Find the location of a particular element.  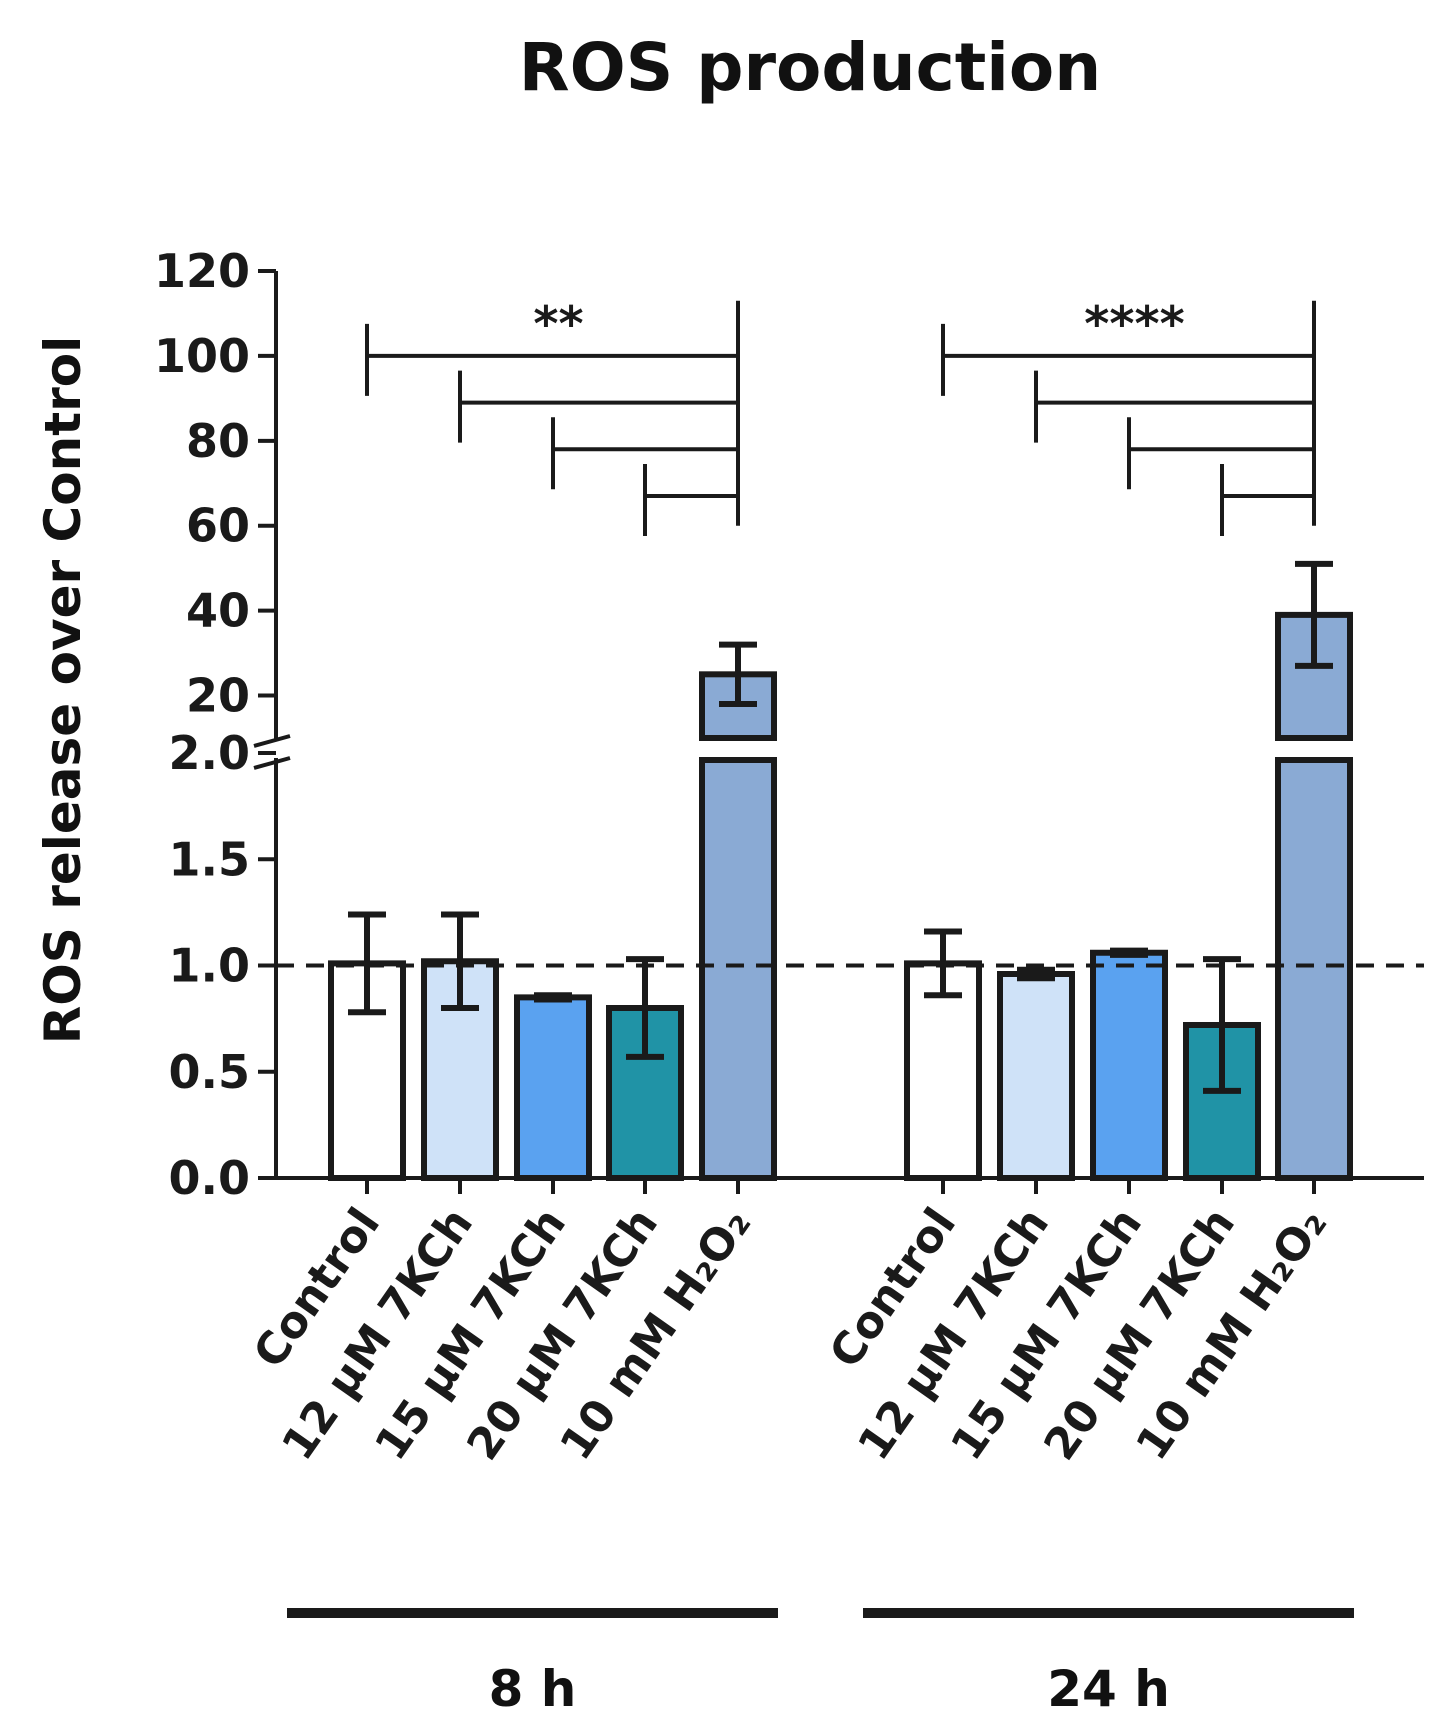

y-tick-label-upper-4: 100 is located at coordinates (202, 356).